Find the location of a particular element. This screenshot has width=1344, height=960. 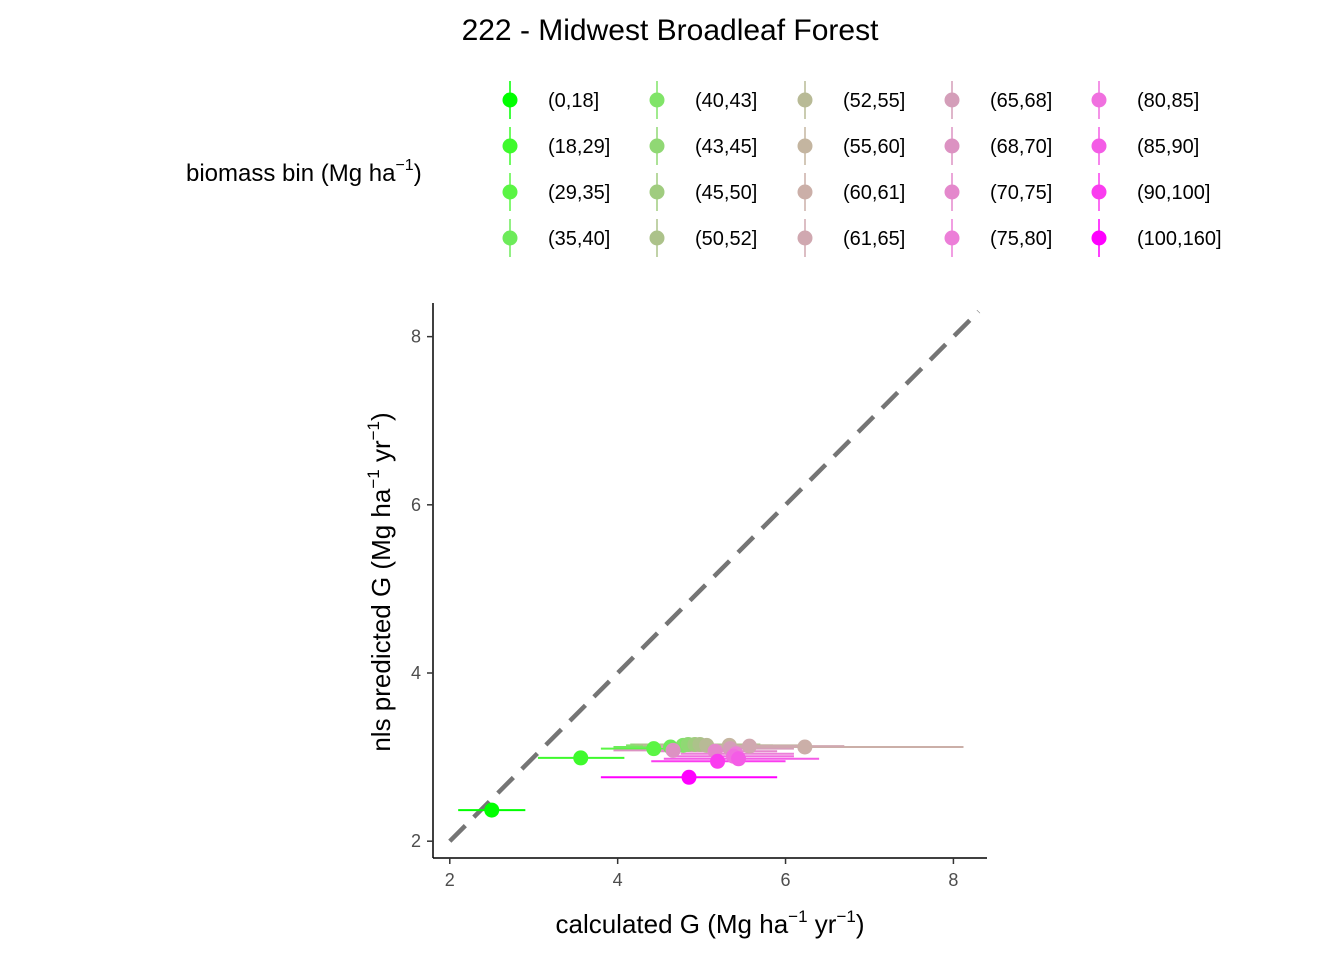

legend-label: (68,70] is located at coordinates (1021, 147).